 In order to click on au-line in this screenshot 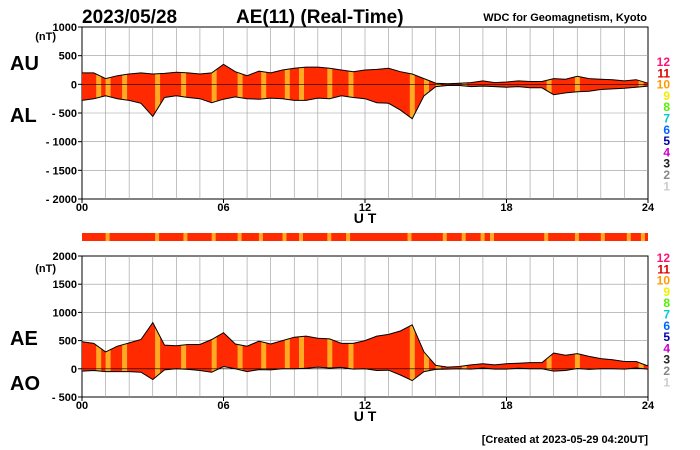, I will do `click(365, 74)`.